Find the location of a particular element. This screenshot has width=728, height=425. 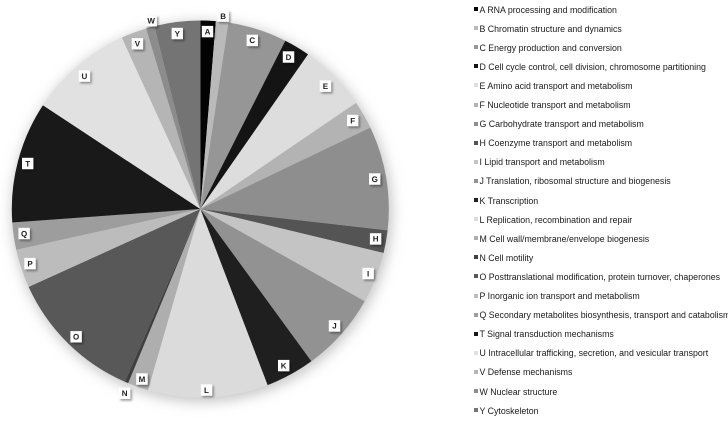

svg-text: T is located at coordinates (27, 163).